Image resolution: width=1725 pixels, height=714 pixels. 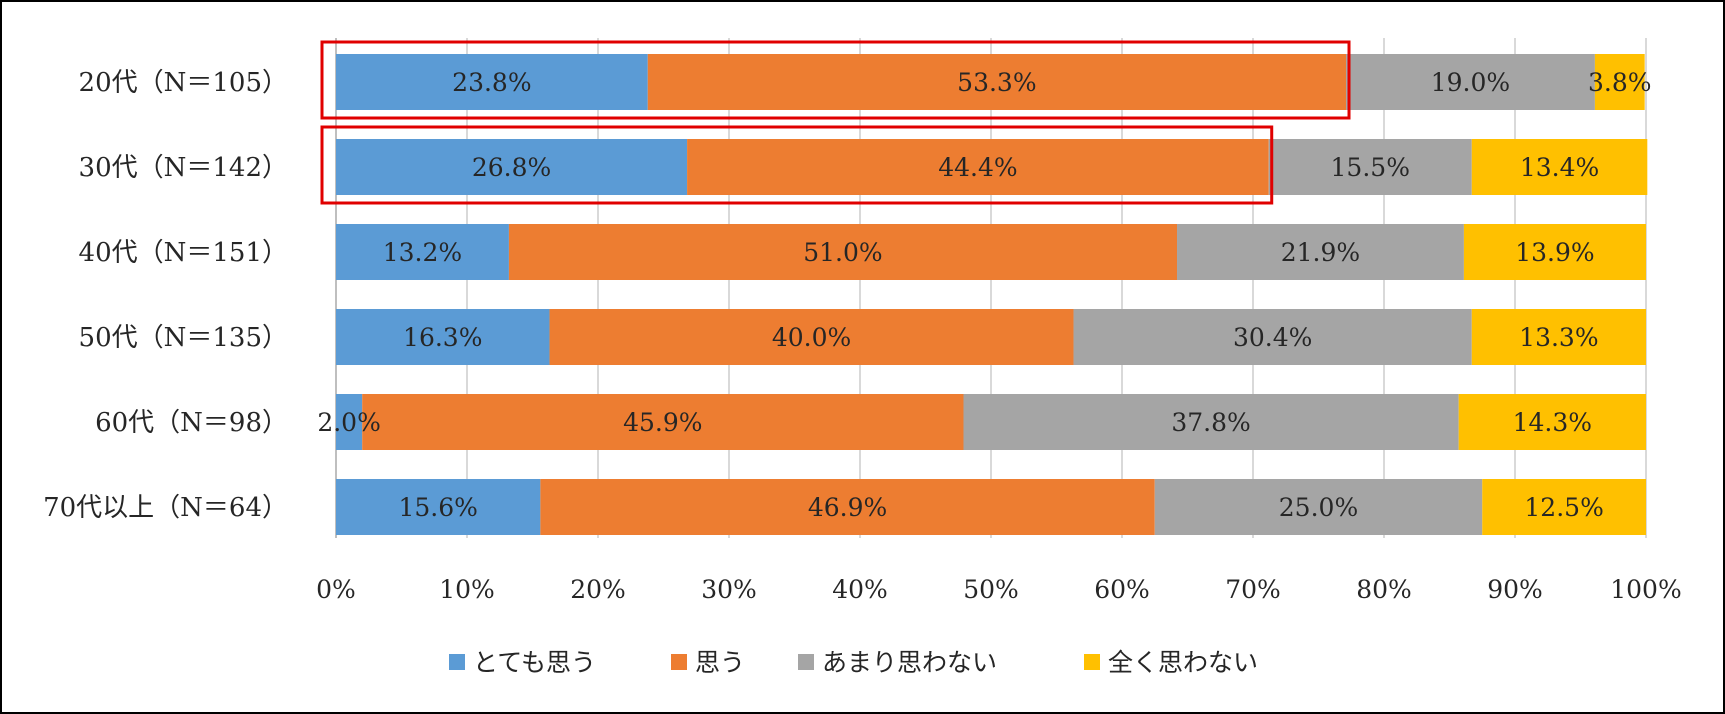 I want to click on category-label: 50代（N＝135）, so click(x=183, y=338).